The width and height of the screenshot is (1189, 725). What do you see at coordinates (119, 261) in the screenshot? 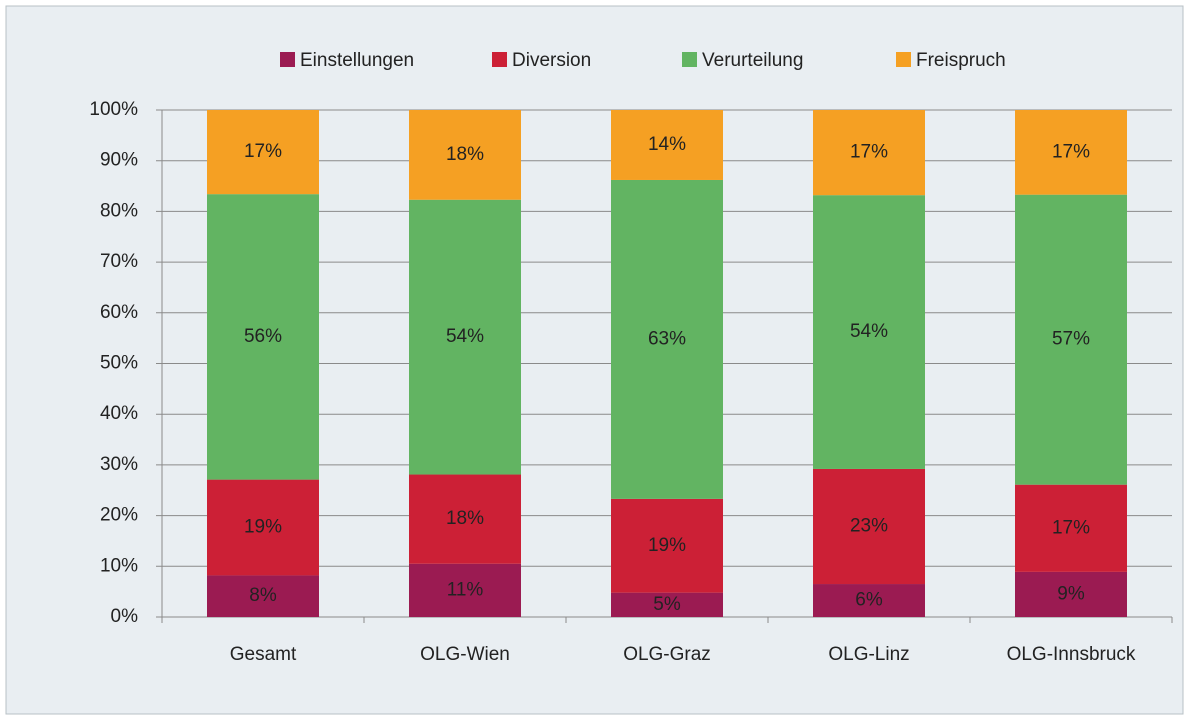
I see `y-tick-label: 70%` at bounding box center [119, 261].